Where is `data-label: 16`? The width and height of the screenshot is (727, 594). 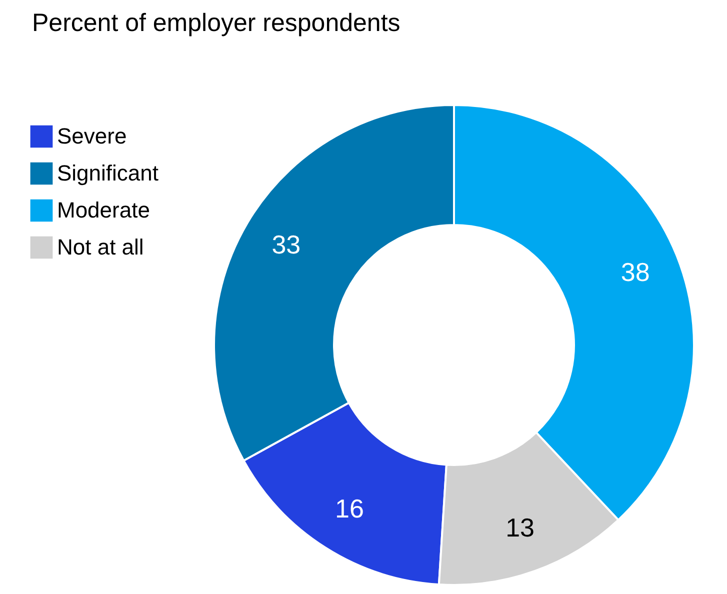 data-label: 16 is located at coordinates (349, 509).